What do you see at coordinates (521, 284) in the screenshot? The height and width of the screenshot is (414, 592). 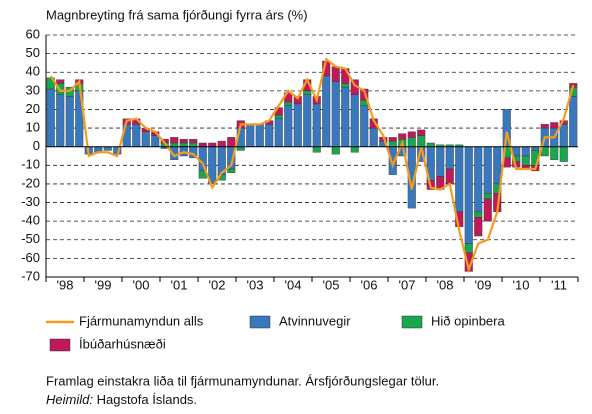 I see `x-tick-label: '10` at bounding box center [521, 284].